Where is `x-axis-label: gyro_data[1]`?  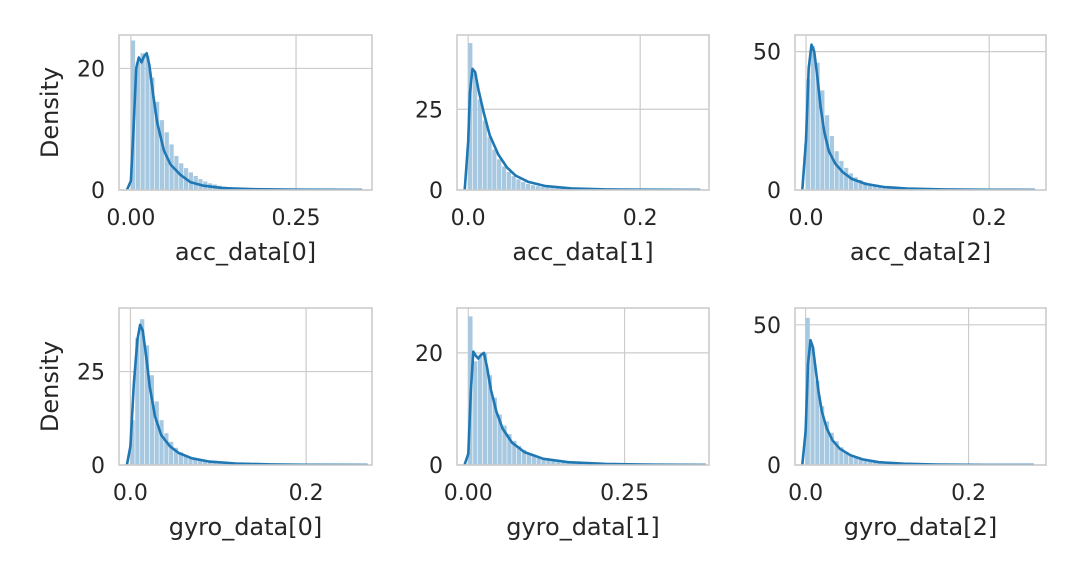 x-axis-label: gyro_data[1] is located at coordinates (583, 527).